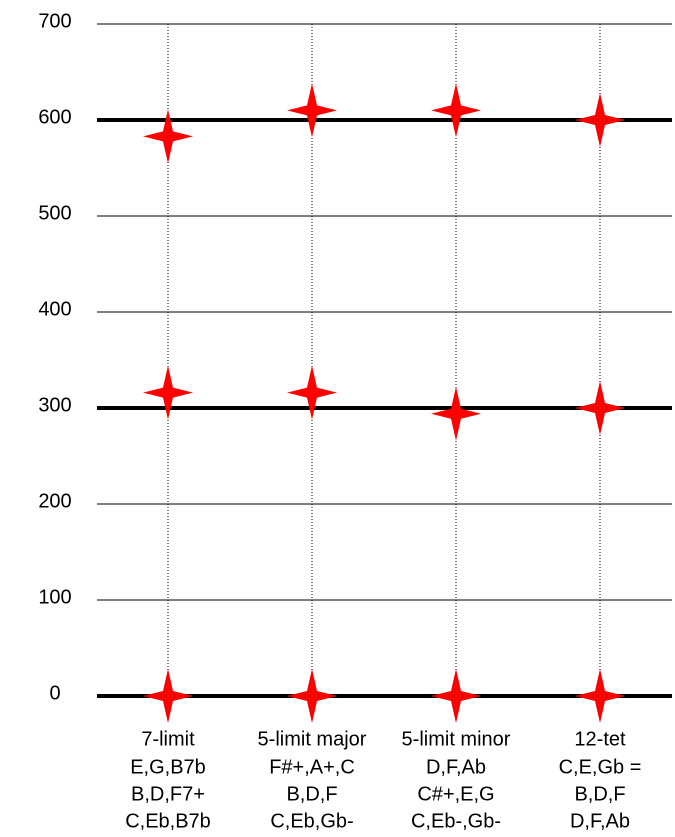 The image size is (675, 837). I want to click on x-tick-label: 5-limit major, so click(312, 739).